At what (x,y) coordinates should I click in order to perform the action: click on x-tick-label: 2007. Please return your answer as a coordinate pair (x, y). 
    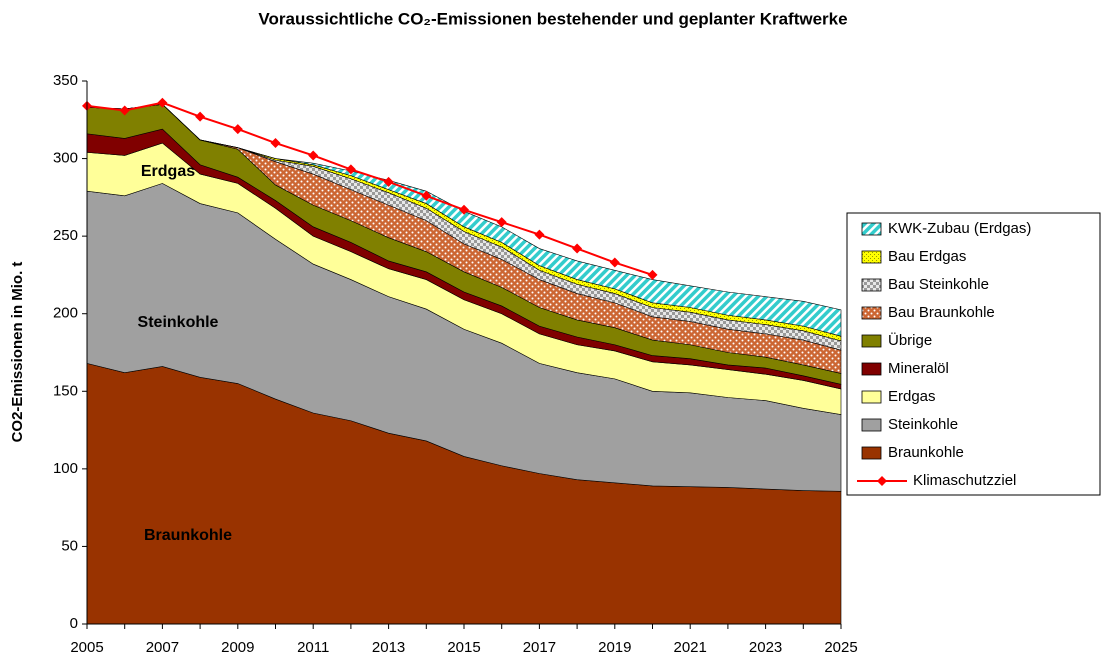
    Looking at the image, I should click on (162, 647).